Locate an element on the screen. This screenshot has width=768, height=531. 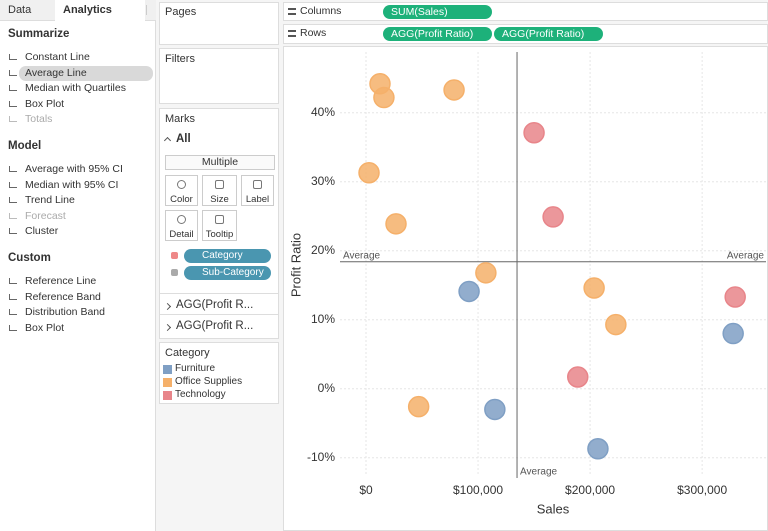
tab: Analytics is located at coordinates (100, 10).